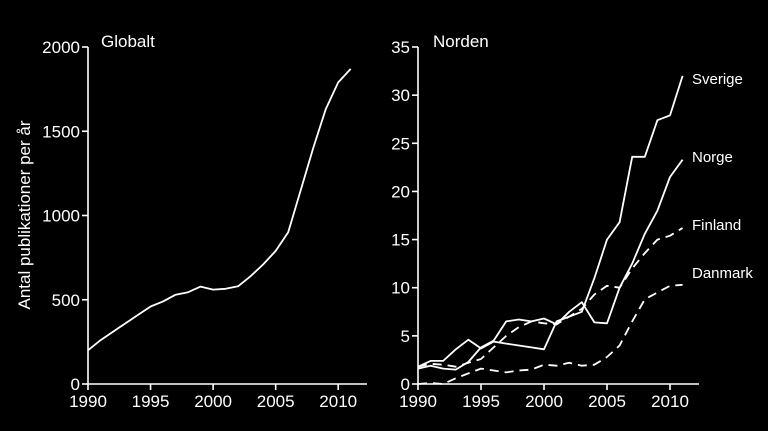 This screenshot has width=768, height=431. I want to click on norden-y-tick-label: 30, so click(400, 95).